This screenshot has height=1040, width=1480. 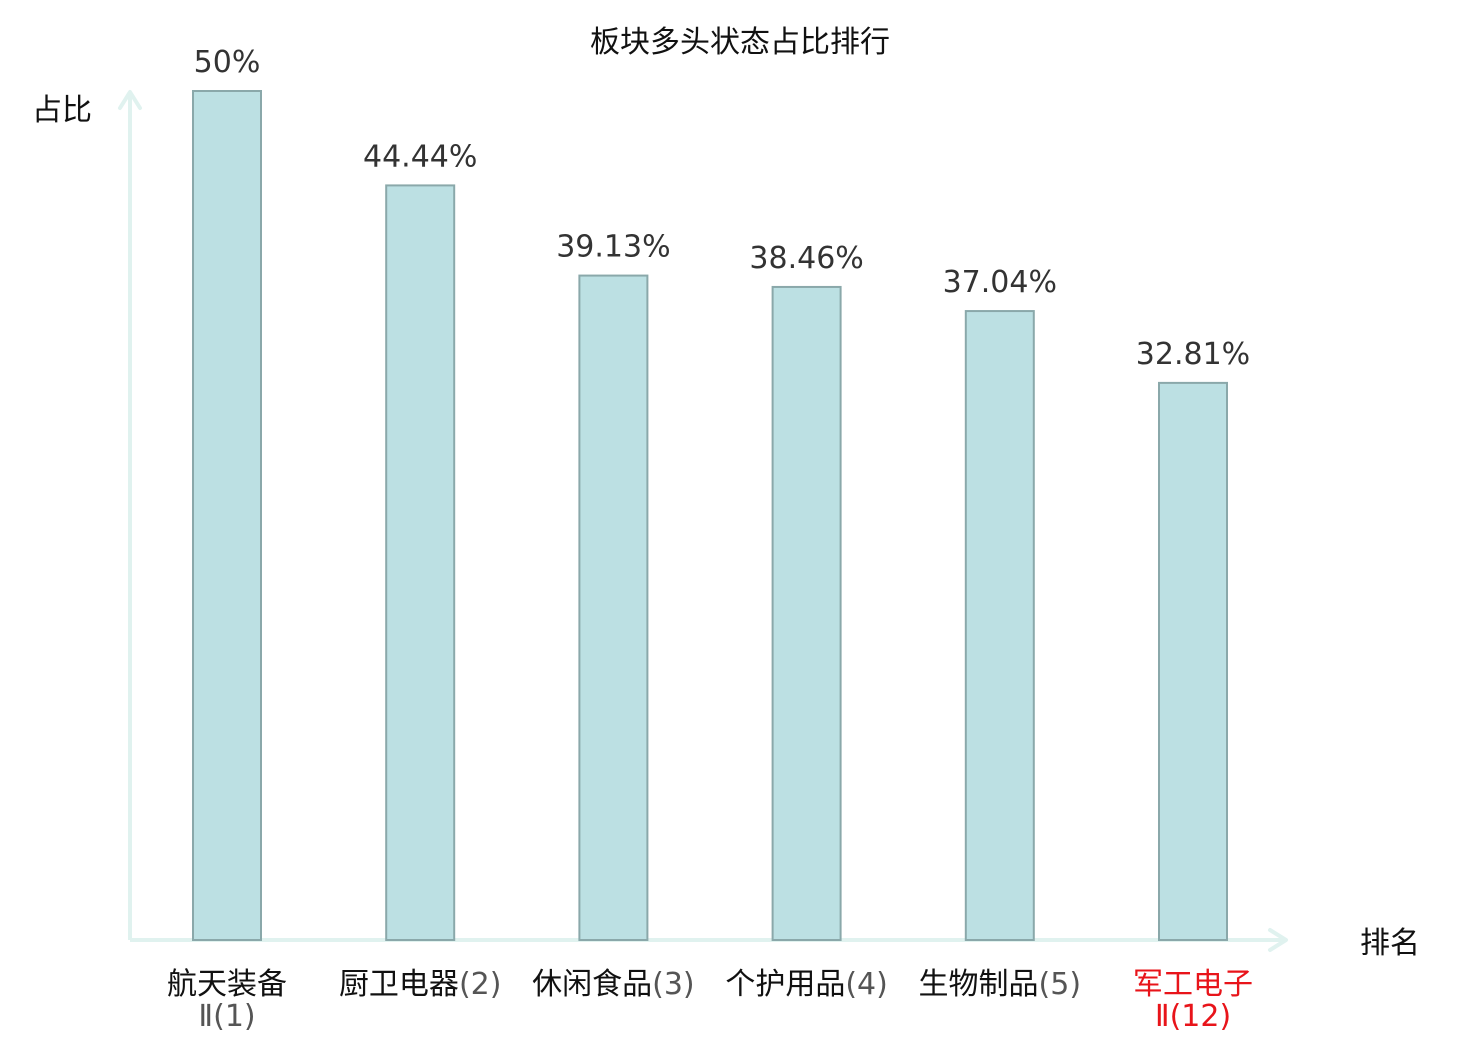 What do you see at coordinates (1193, 984) in the screenshot?
I see `category-label: 军工电子` at bounding box center [1193, 984].